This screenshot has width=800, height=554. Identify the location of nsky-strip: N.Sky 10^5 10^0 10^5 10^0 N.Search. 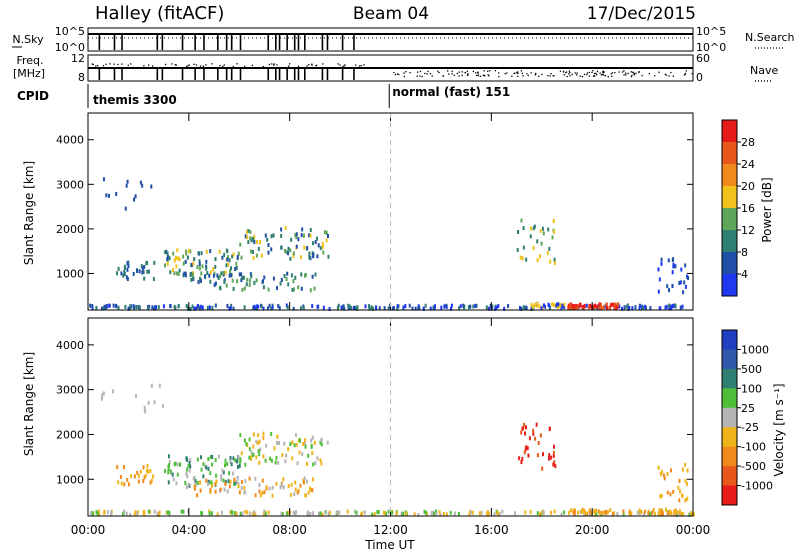
(403, 39).